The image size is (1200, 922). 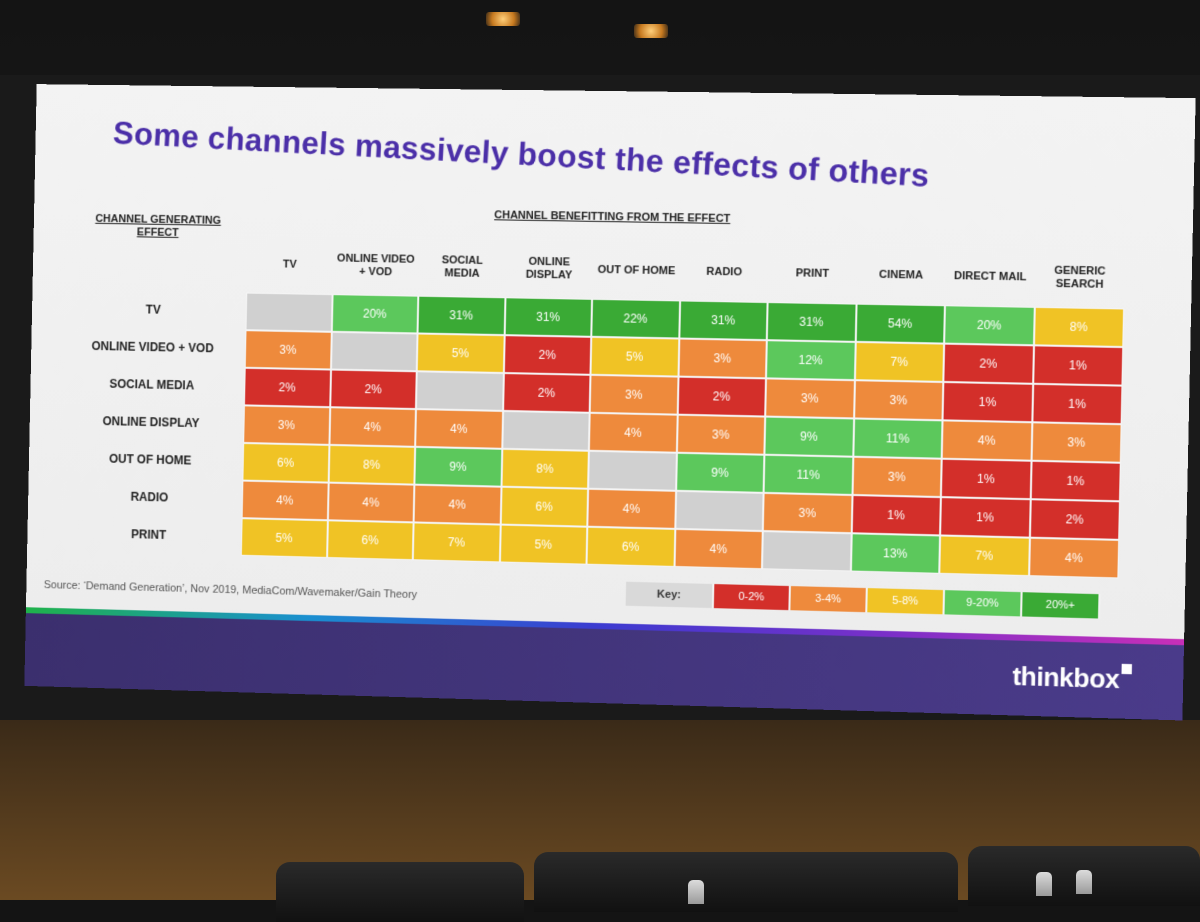 I want to click on brand-logo: thinkbox, so click(x=1072, y=678).